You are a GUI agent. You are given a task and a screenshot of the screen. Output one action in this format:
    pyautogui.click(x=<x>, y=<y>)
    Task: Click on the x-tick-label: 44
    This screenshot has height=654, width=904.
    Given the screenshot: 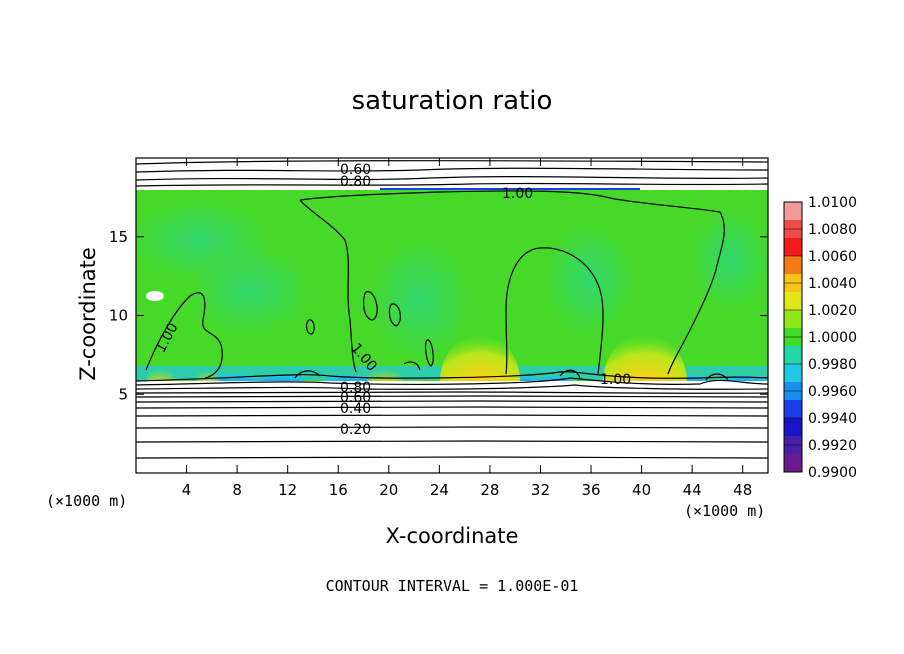 What is the action you would take?
    pyautogui.click(x=692, y=490)
    